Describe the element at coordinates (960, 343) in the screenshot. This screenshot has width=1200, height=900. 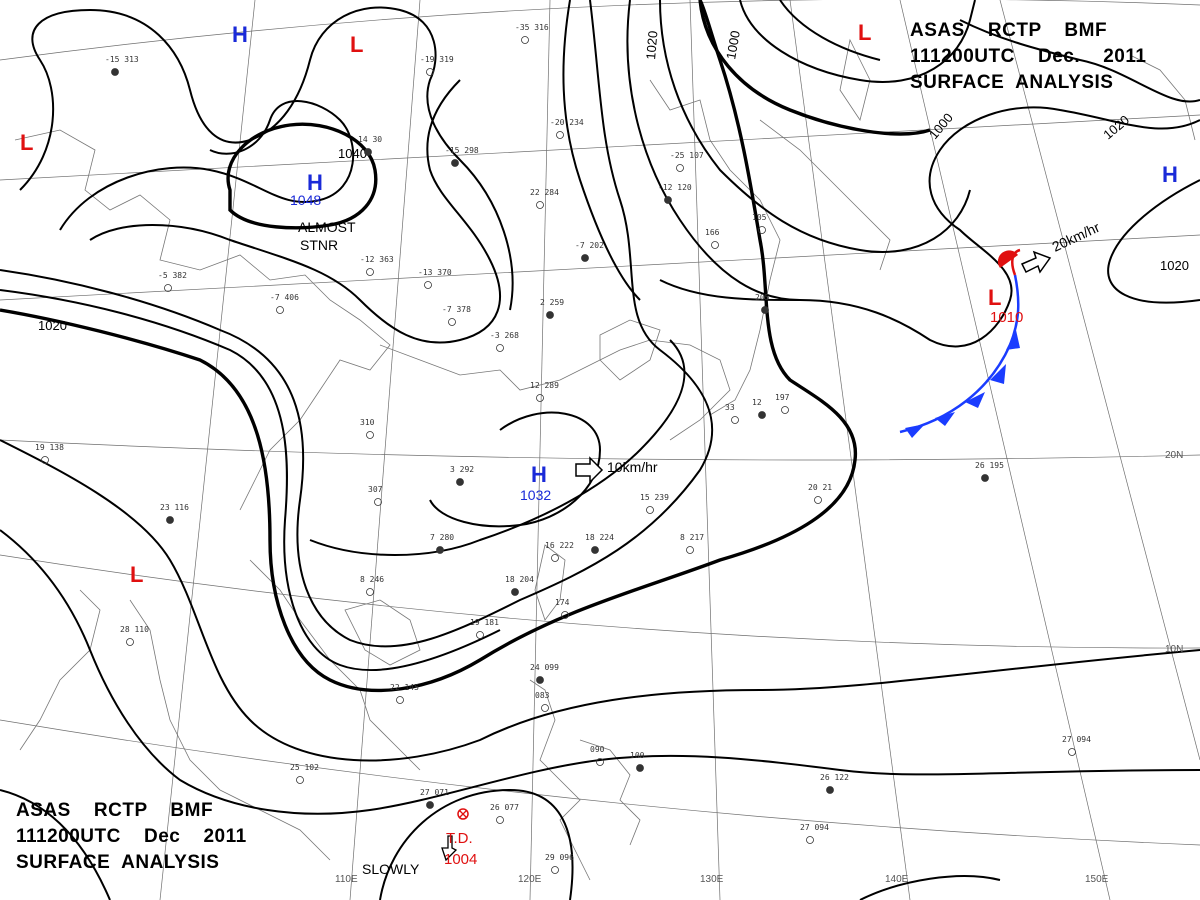
I see `fronts` at that location.